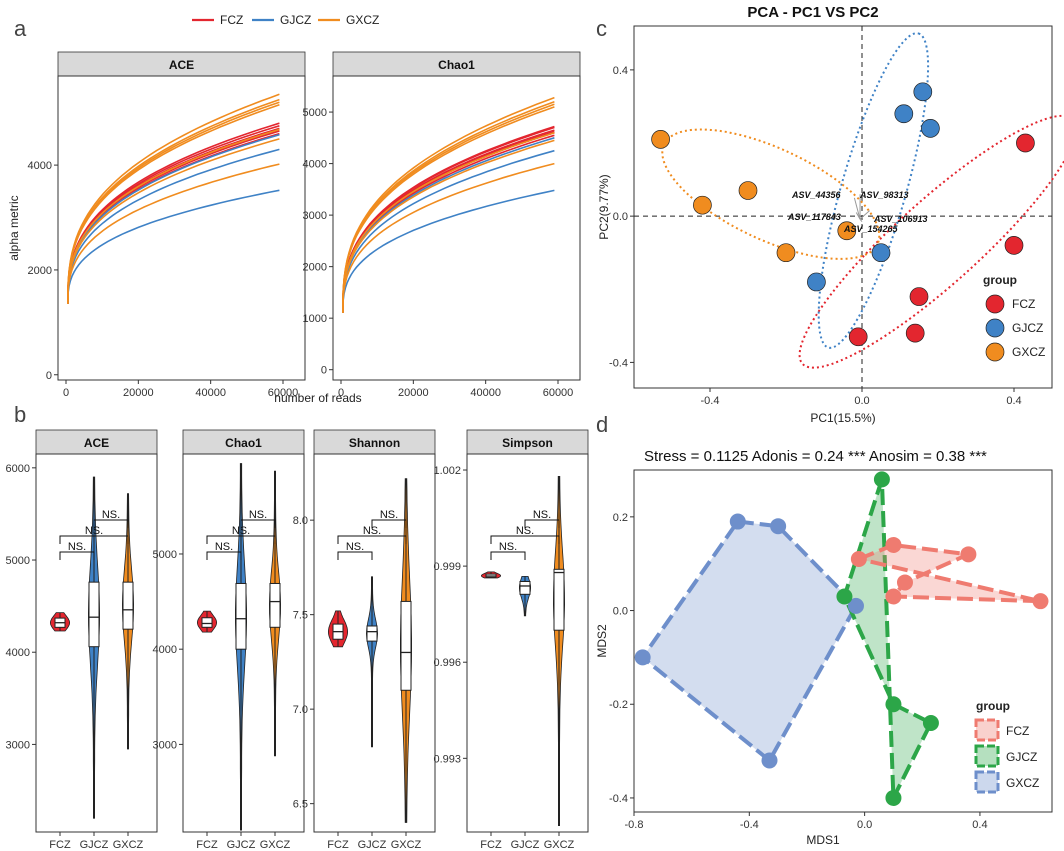  What do you see at coordinates (165, 650) in the screenshot?
I see `y-tick-label: 4000` at bounding box center [165, 650].